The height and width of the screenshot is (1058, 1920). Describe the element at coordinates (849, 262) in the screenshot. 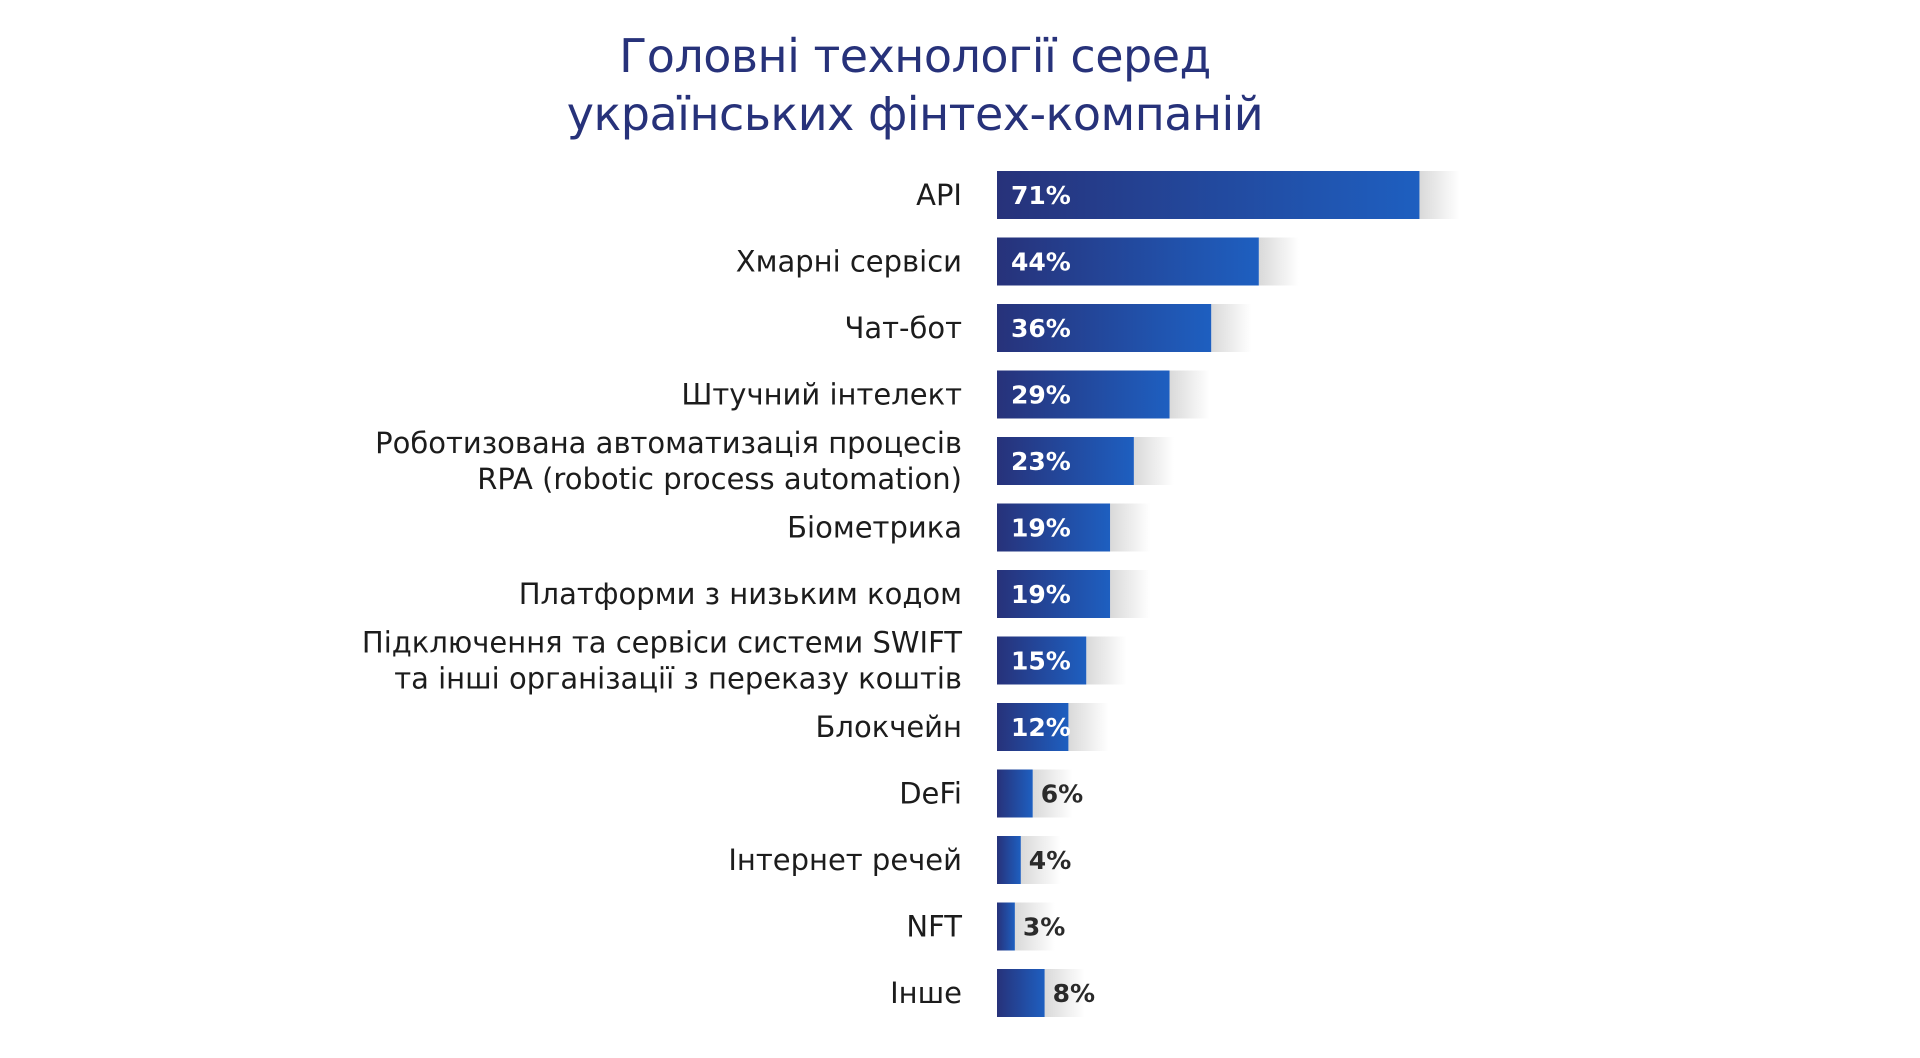

I see `category-label: Хмарні сервіси` at that location.